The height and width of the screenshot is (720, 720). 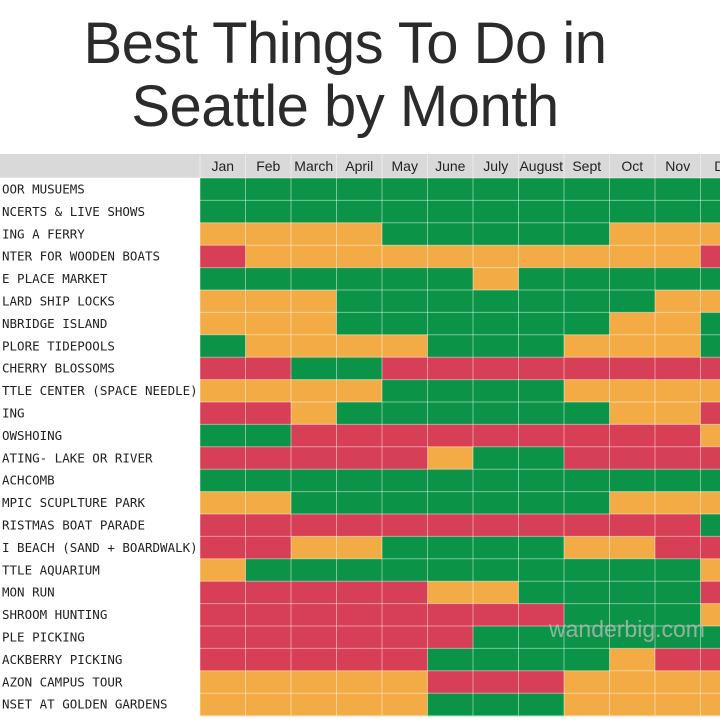 What do you see at coordinates (43, 233) in the screenshot?
I see `activity-label: ING A FERRY` at bounding box center [43, 233].